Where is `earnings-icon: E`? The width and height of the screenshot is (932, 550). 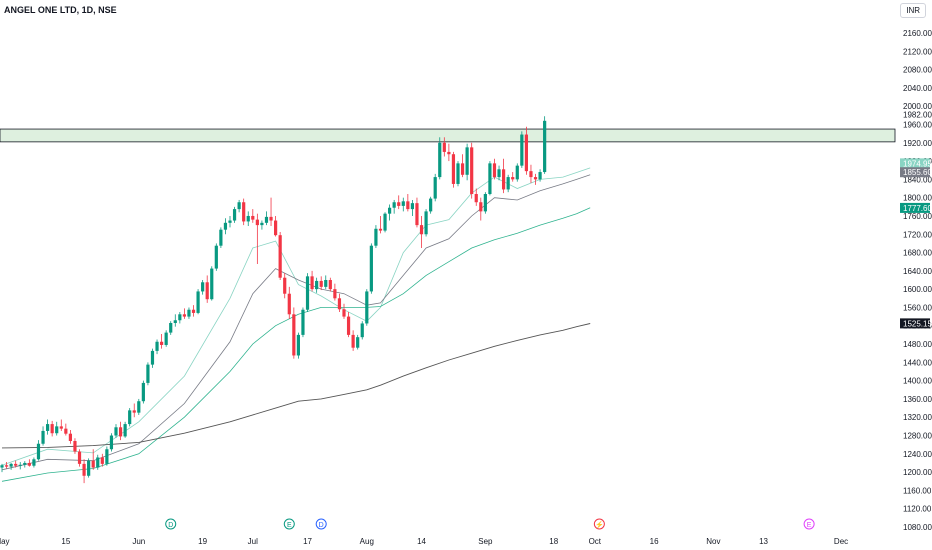 earnings-icon: E is located at coordinates (289, 524).